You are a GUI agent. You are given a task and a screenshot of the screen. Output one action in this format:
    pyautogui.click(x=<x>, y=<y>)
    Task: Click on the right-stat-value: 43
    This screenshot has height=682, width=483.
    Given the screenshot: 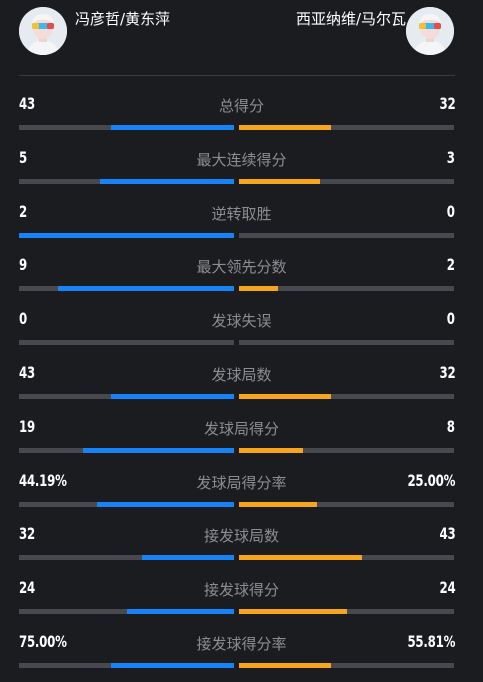 What is the action you would take?
    pyautogui.click(x=447, y=534)
    